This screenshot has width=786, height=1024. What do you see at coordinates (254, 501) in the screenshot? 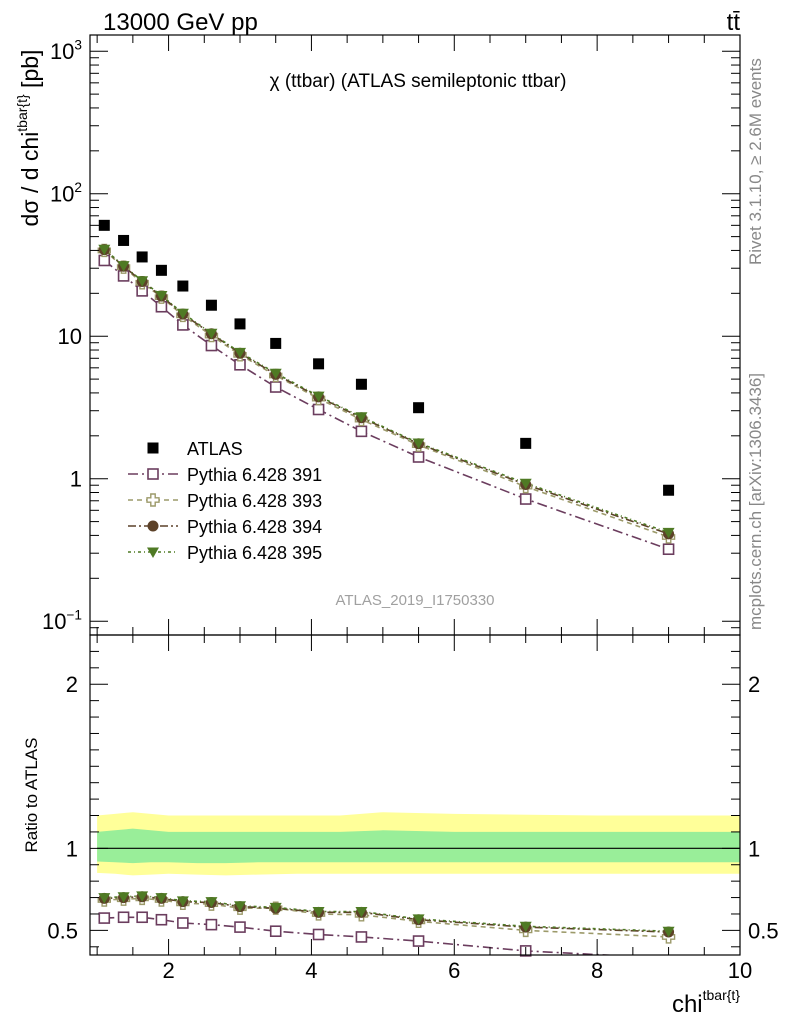
I see `legend-label-2: Pythia 6.428 393` at bounding box center [254, 501].